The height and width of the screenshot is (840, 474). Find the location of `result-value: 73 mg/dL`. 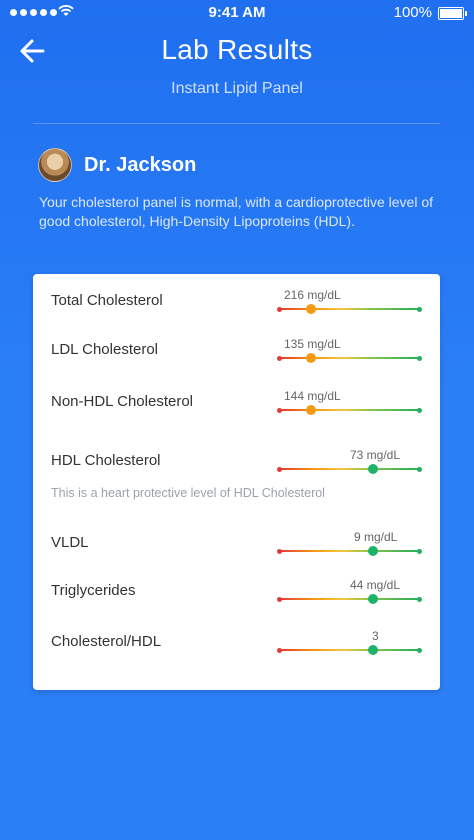

result-value: 73 mg/dL is located at coordinates (375, 455).